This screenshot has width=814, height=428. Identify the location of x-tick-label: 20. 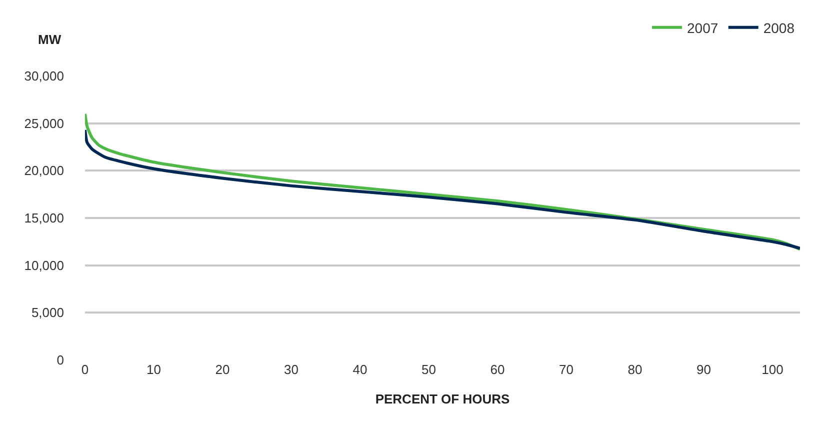
(222, 369).